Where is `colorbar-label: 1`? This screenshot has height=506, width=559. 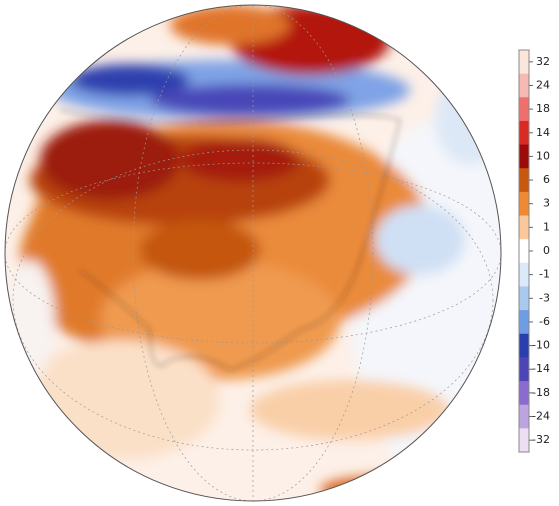
colorbar-label: 1 is located at coordinates (546, 226).